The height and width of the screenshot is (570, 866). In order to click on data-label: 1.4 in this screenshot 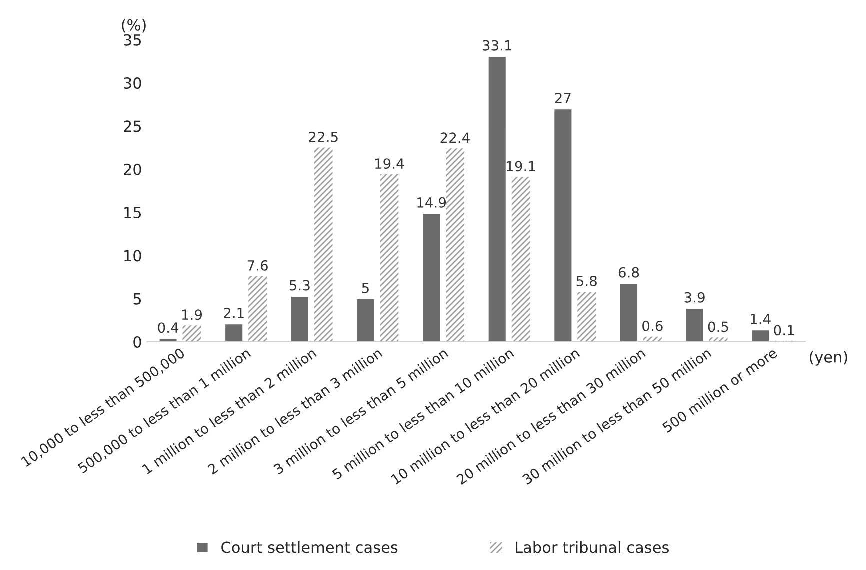, I will do `click(761, 319)`.